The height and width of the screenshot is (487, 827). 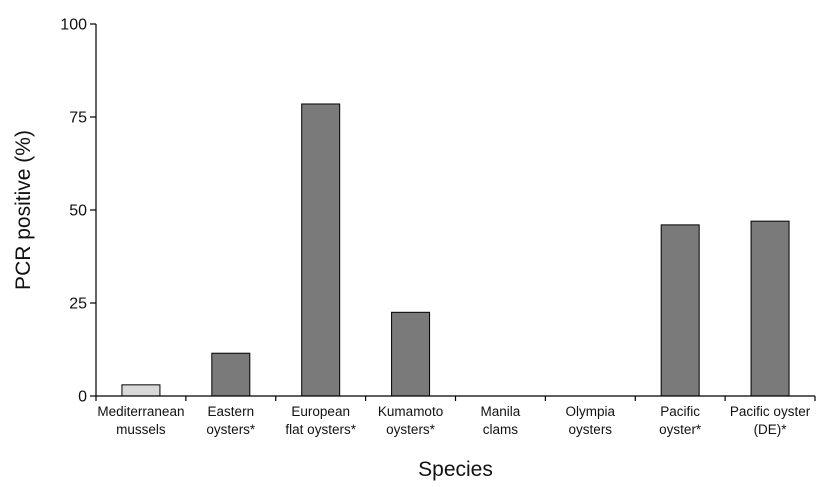 I want to click on y-tick-label: 75, so click(x=78, y=118).